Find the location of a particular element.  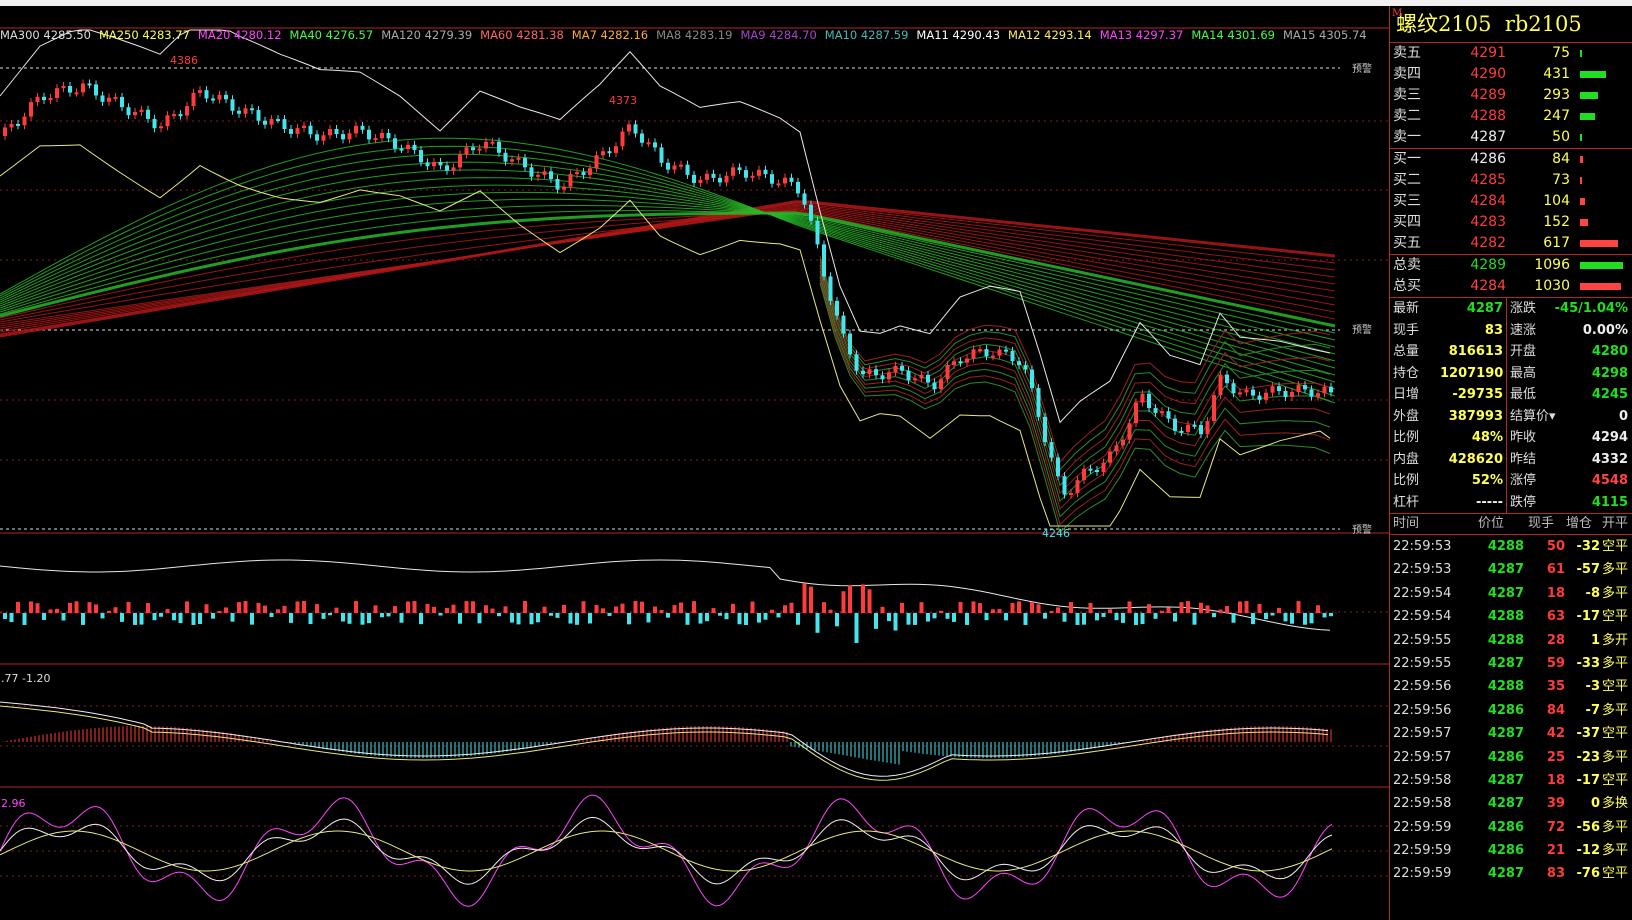

stat-v2: 4280 is located at coordinates (1609, 351).